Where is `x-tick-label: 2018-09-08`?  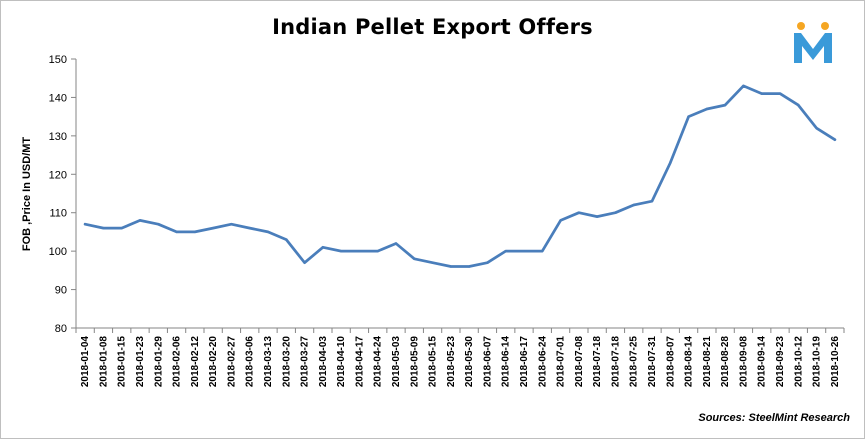 x-tick-label: 2018-09-08 is located at coordinates (743, 362).